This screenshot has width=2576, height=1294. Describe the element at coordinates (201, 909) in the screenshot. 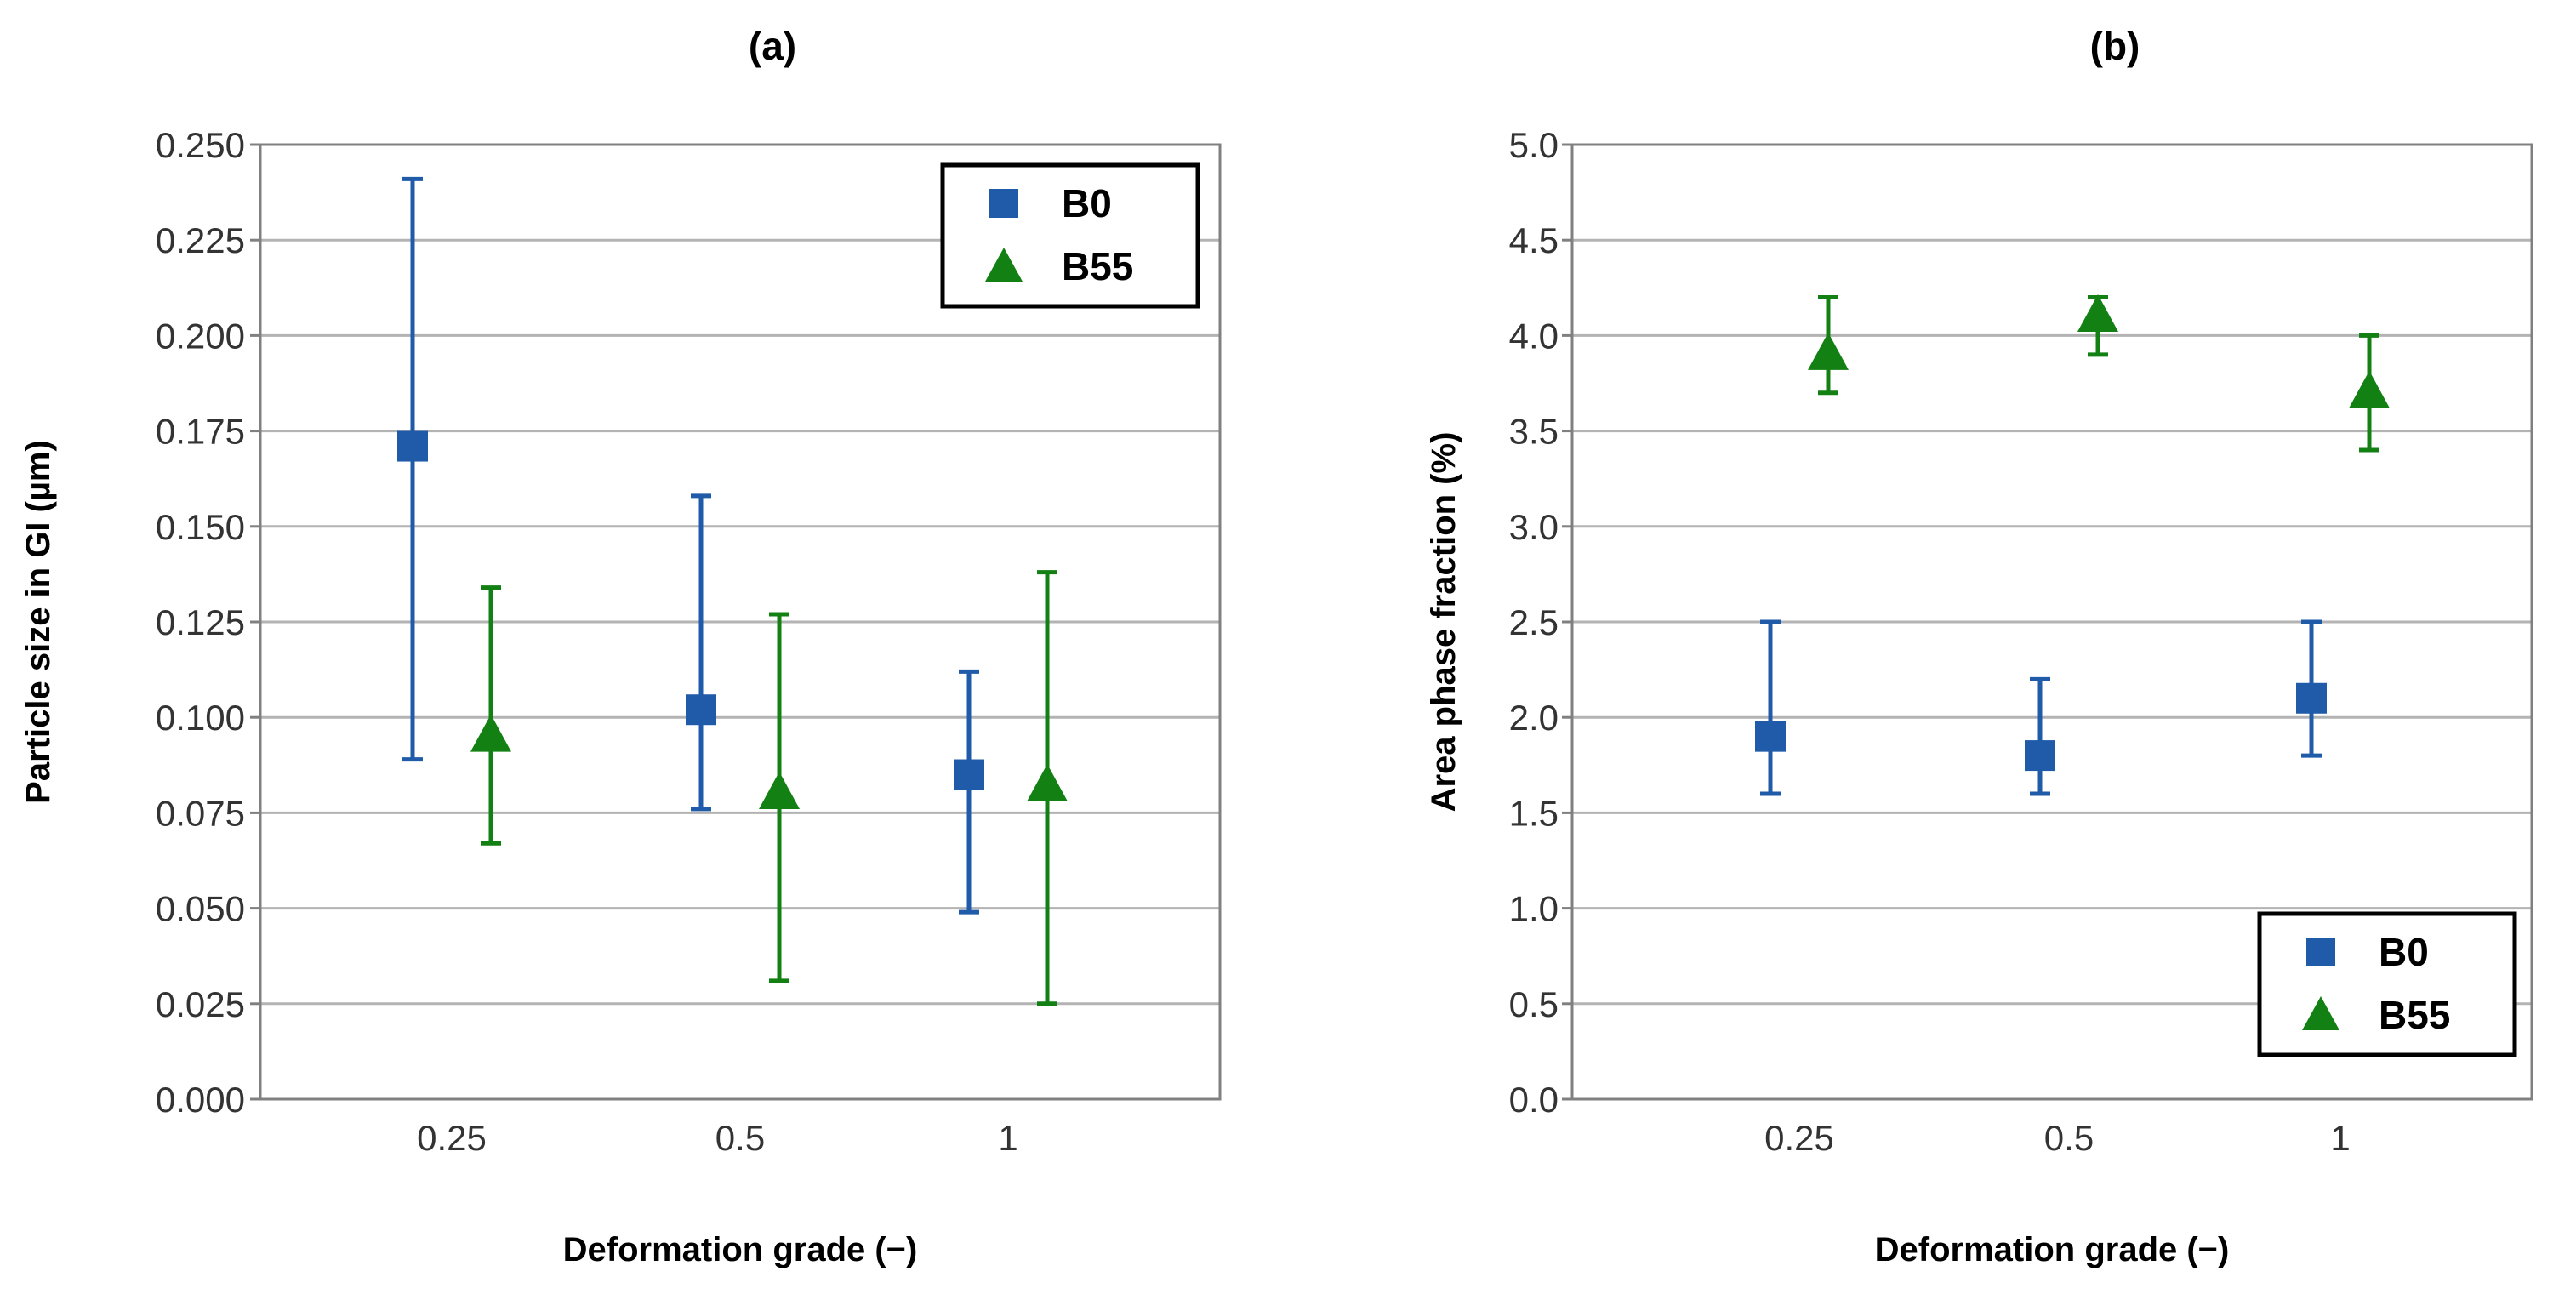

I see `y-tick-label: 0.050` at that location.